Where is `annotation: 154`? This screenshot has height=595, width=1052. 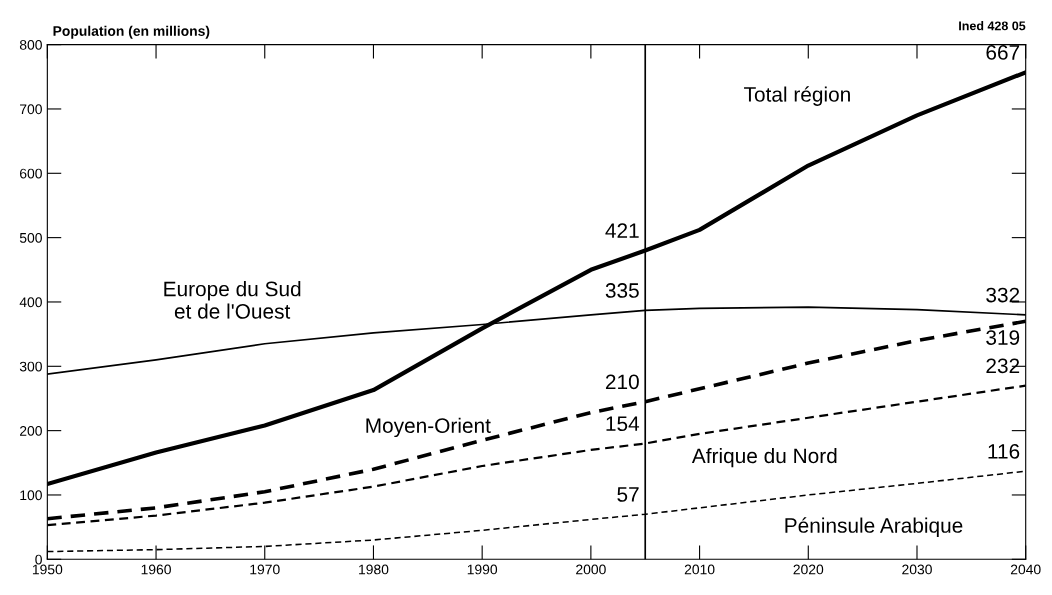 annotation: 154 is located at coordinates (623, 424).